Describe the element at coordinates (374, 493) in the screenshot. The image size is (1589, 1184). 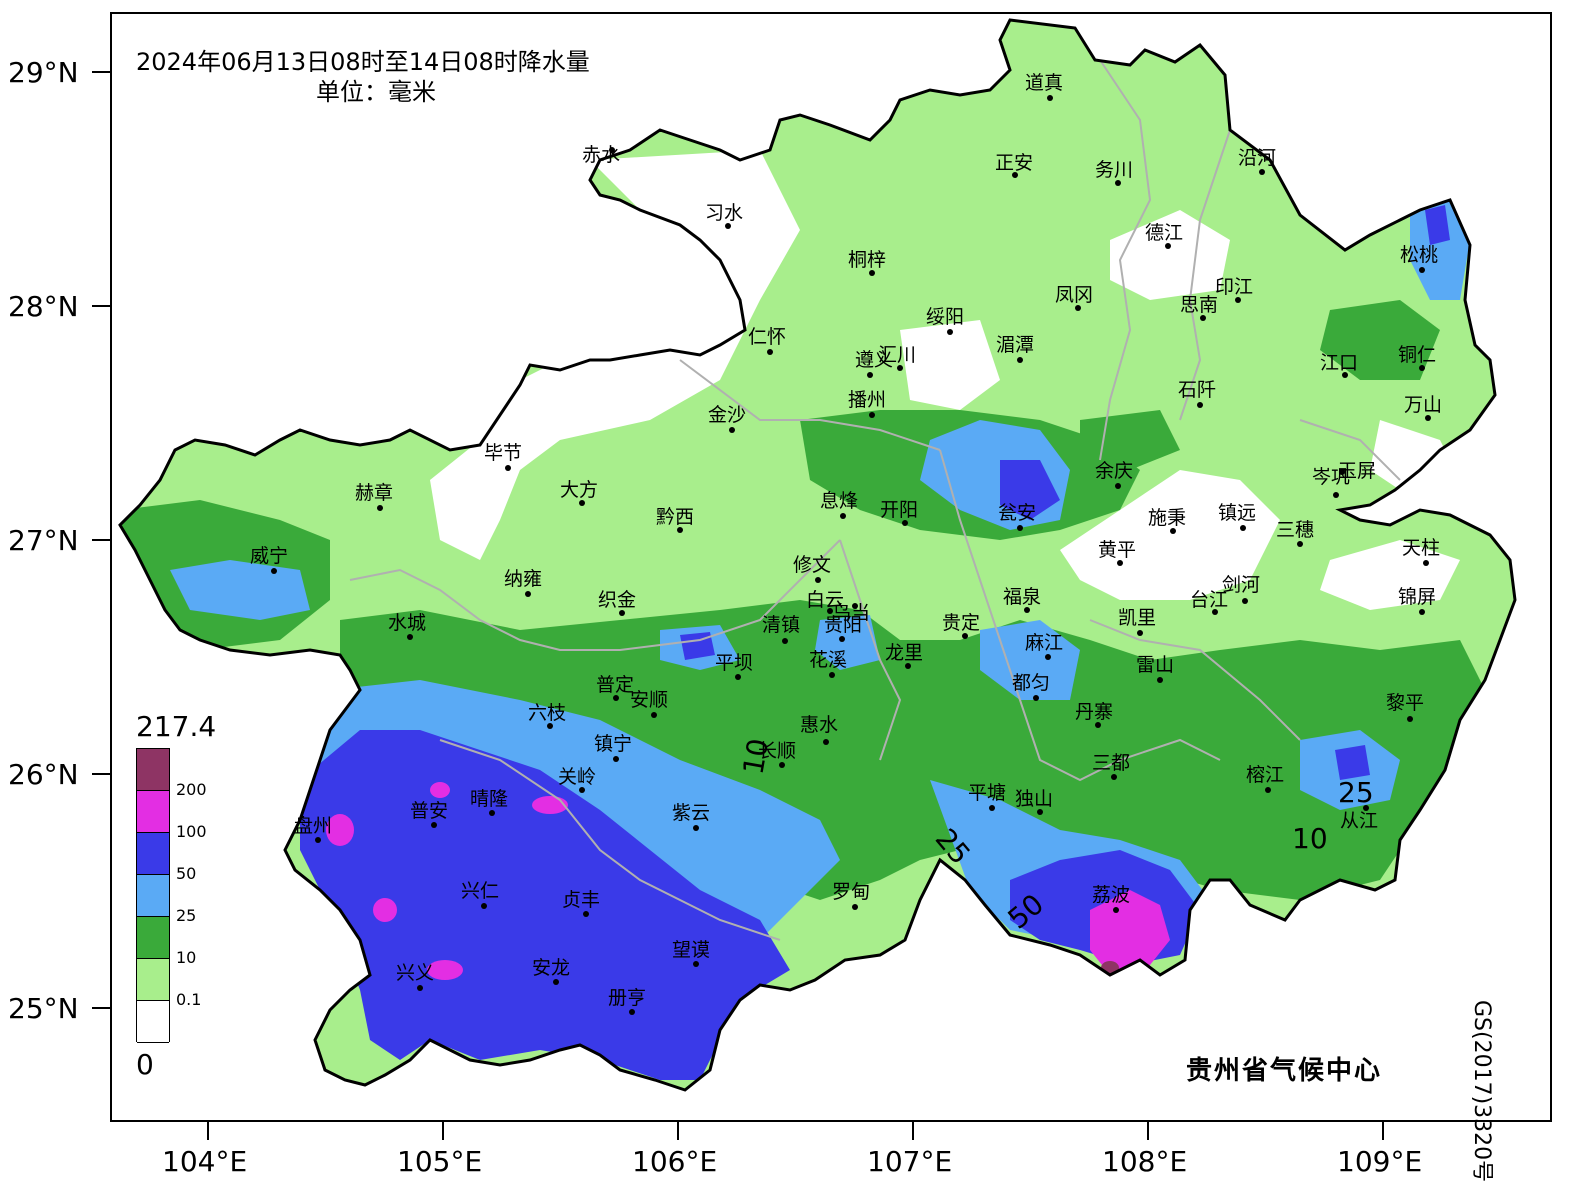
I see `city-label: 赫章` at that location.